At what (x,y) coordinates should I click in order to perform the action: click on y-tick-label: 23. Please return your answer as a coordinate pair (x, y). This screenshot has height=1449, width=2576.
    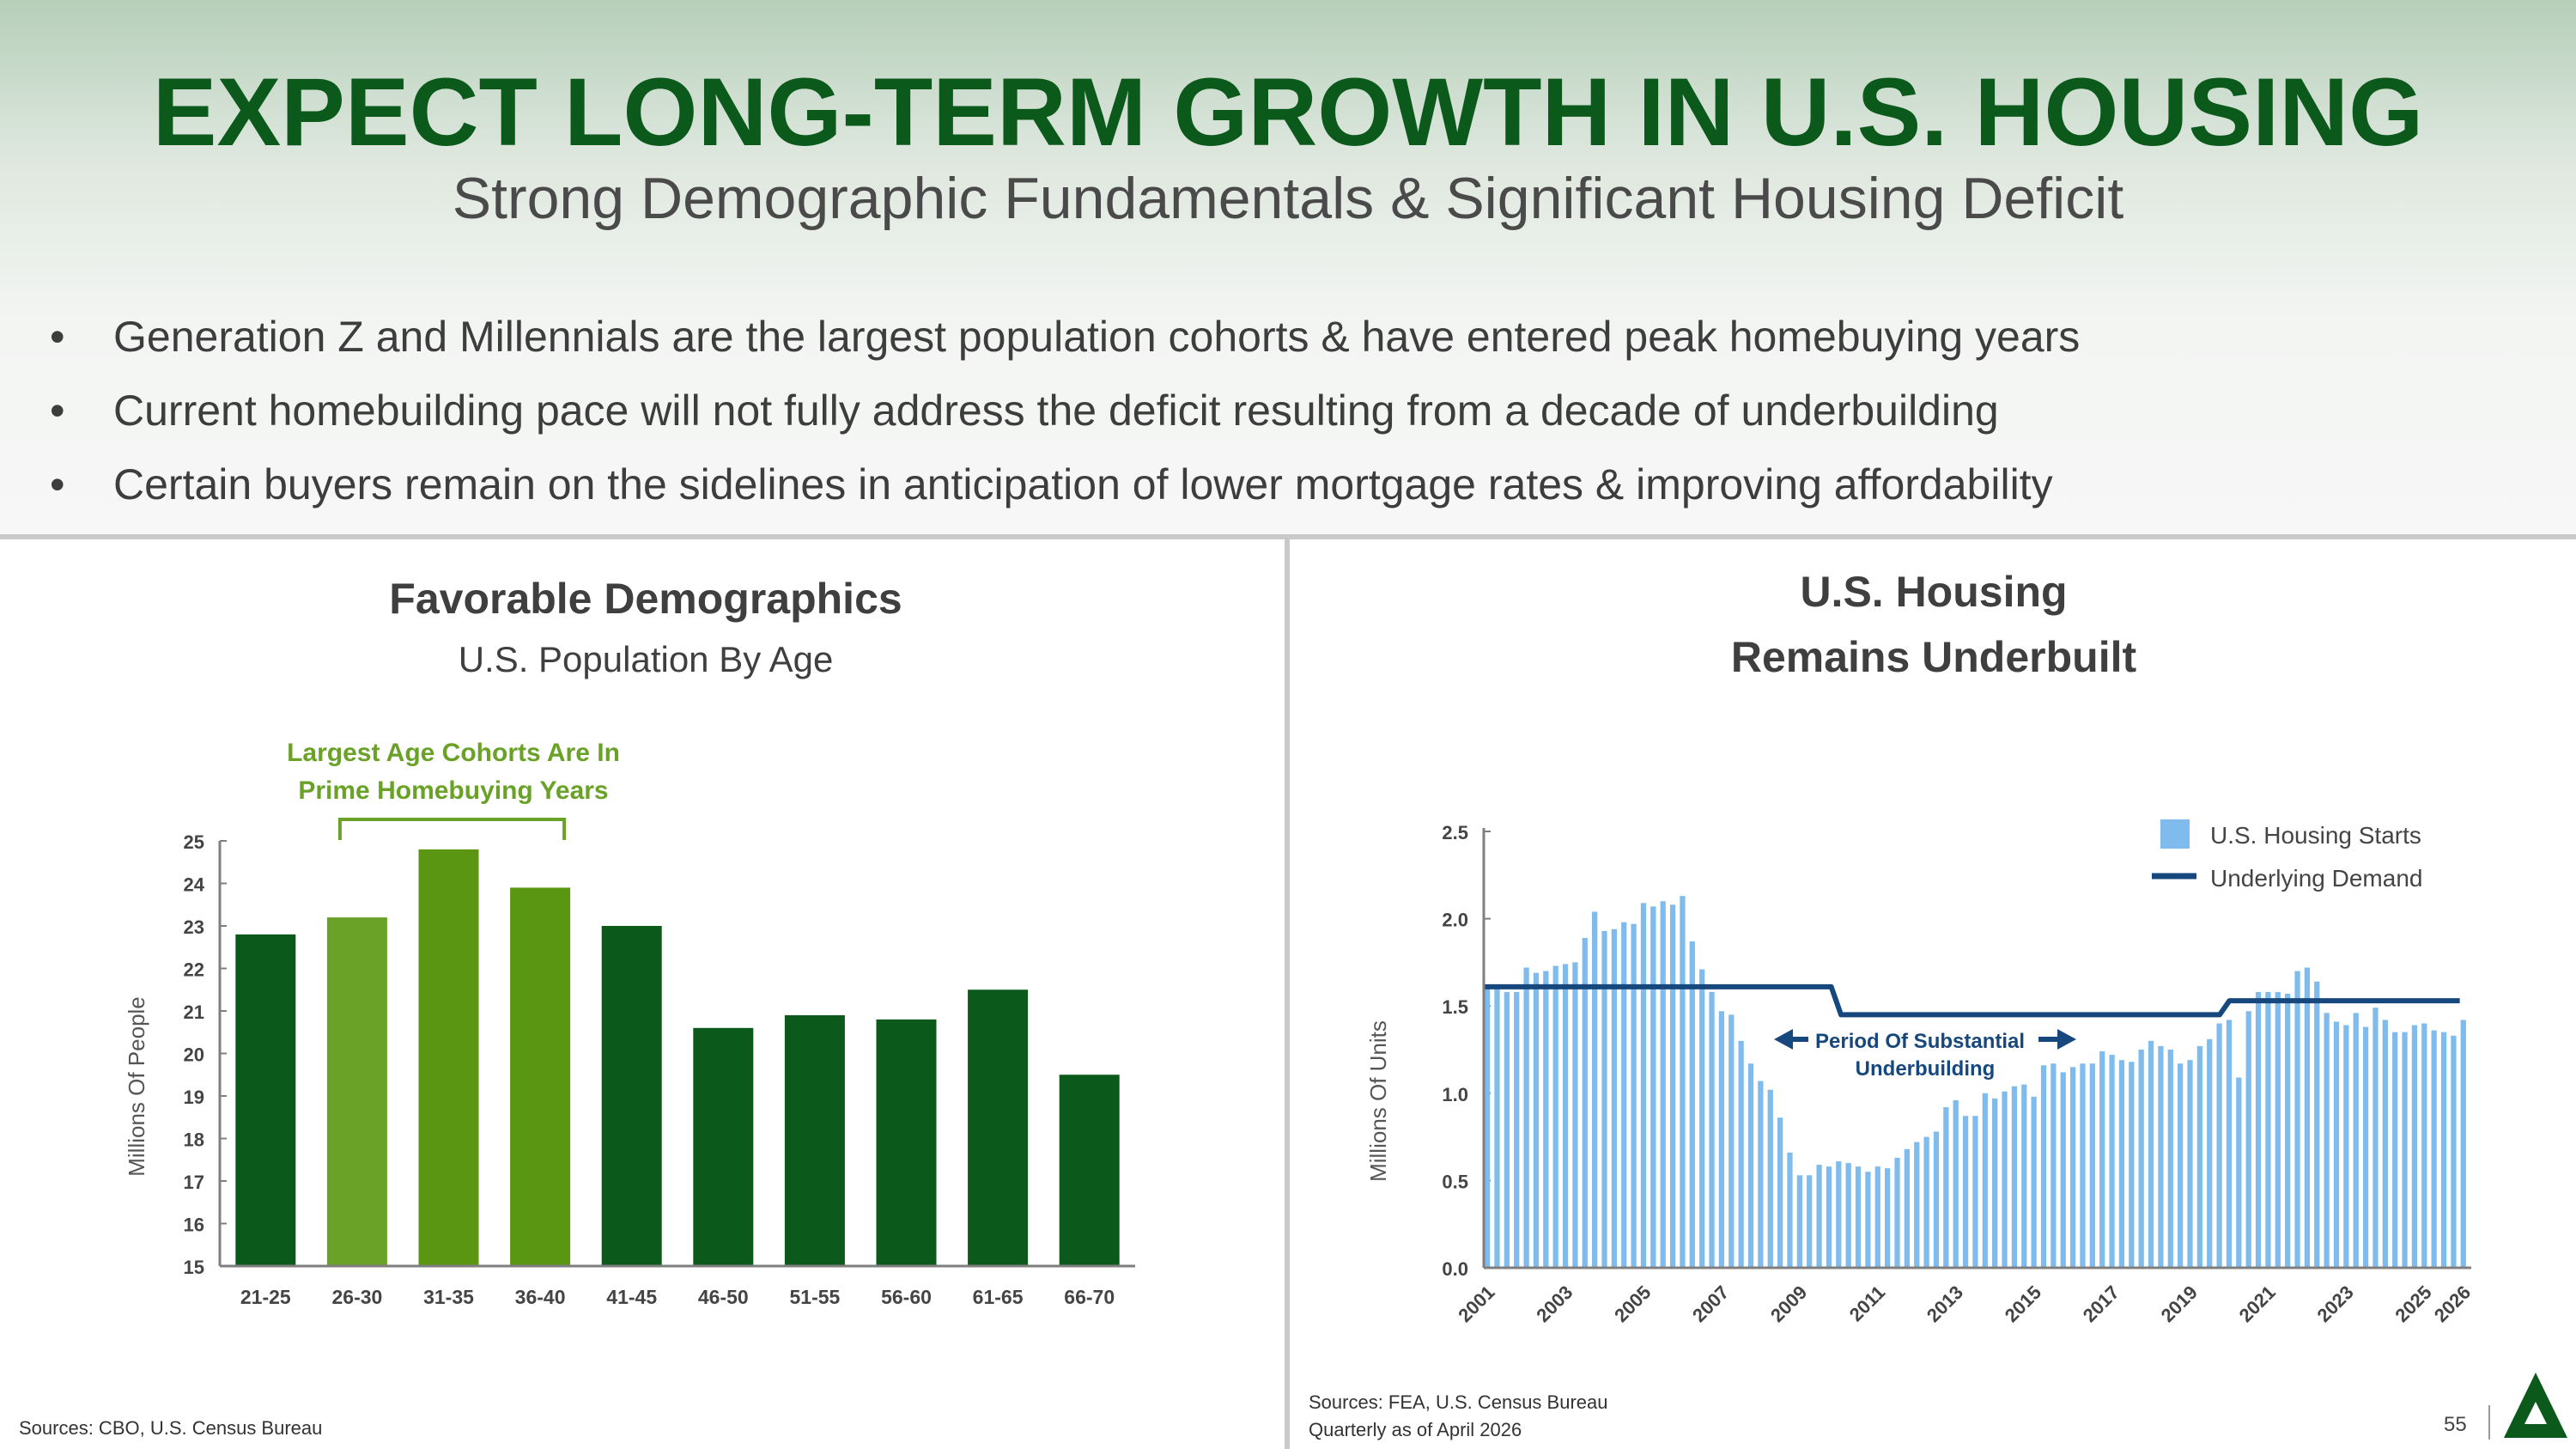
    Looking at the image, I should click on (194, 927).